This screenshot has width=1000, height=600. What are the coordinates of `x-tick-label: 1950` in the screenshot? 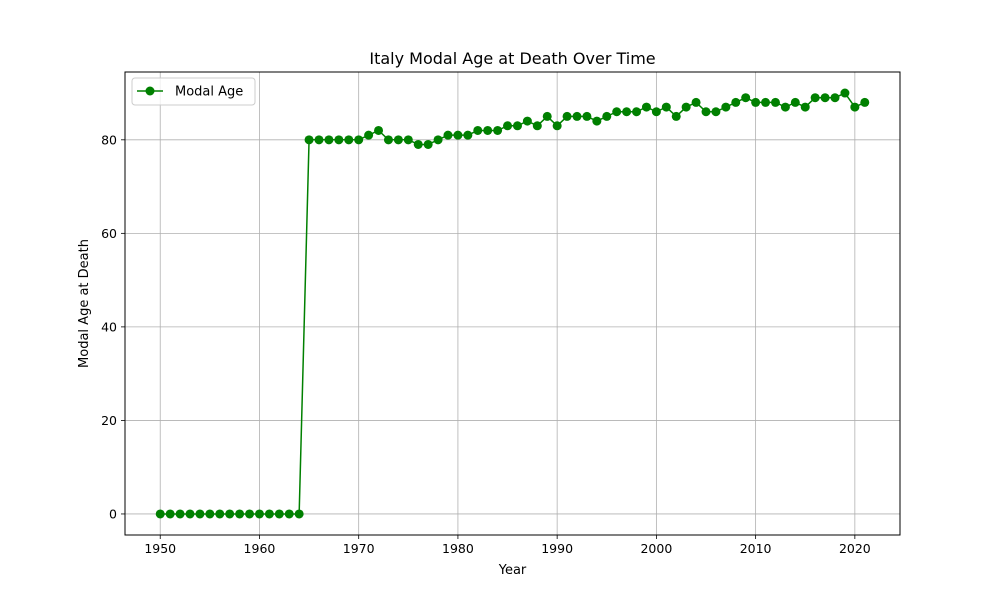 It's located at (160, 548).